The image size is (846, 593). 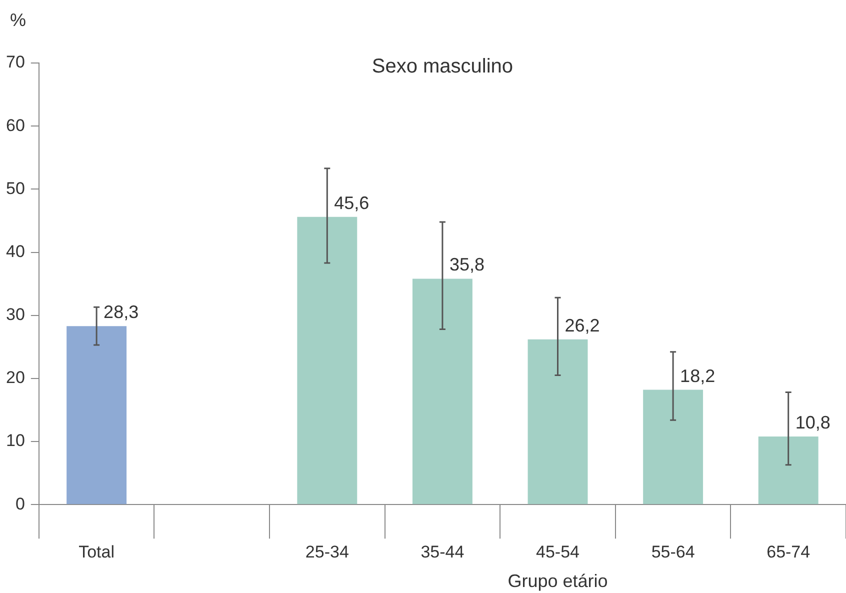 I want to click on x-axis-title: Grupo etário, so click(x=558, y=580).